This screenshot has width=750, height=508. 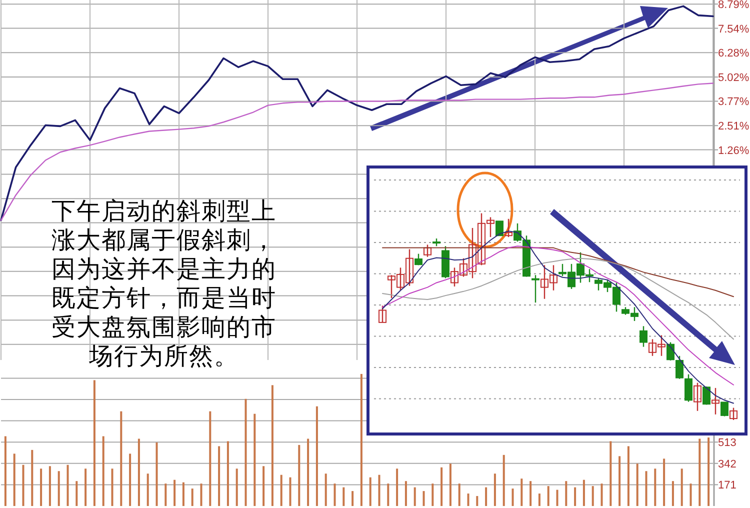 What do you see at coordinates (734, 126) in the screenshot?
I see `y-tick-label: 2.51%` at bounding box center [734, 126].